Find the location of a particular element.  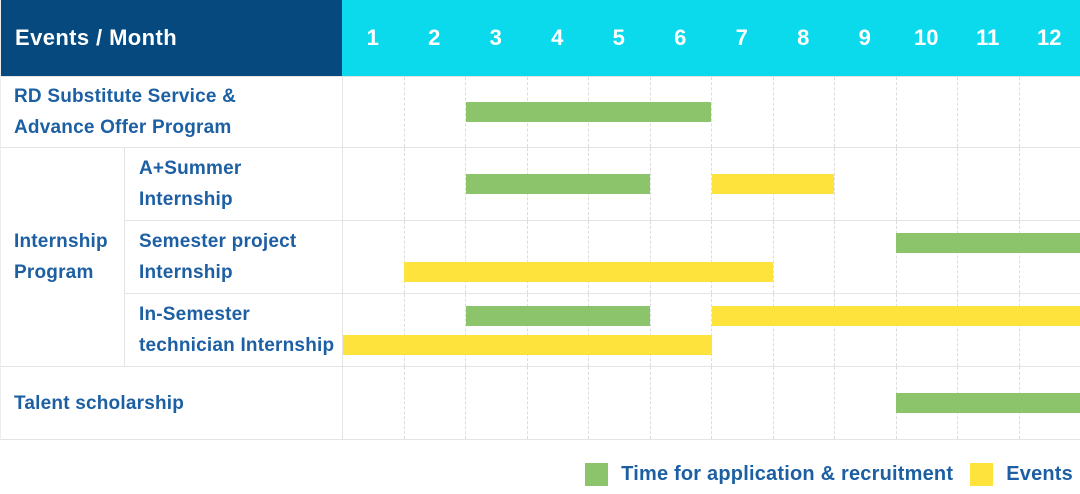

group-label-internship-program: Internship Program is located at coordinates (62, 256).